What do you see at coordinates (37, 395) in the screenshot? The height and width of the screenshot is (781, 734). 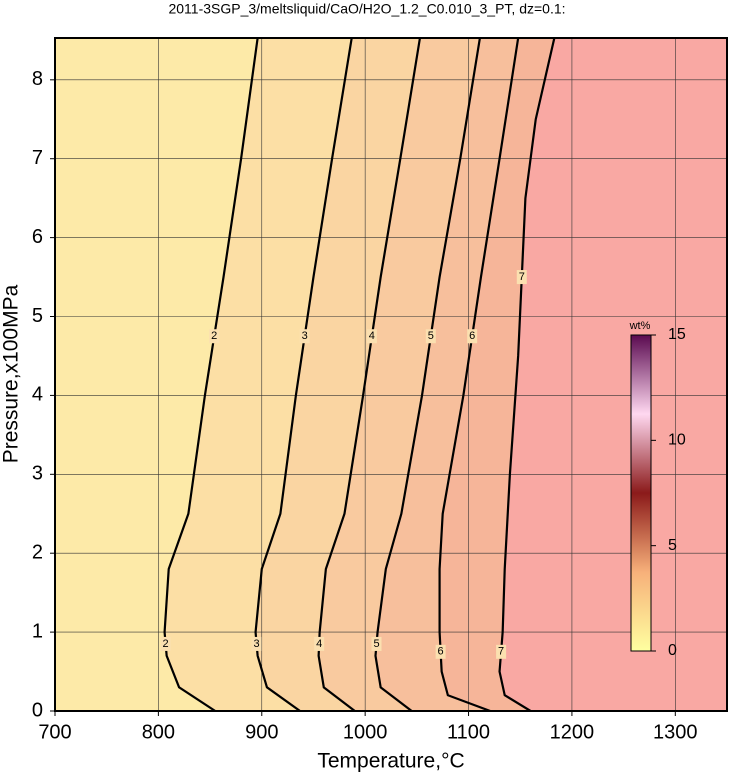 I see `y-tick-label: 4` at bounding box center [37, 395].